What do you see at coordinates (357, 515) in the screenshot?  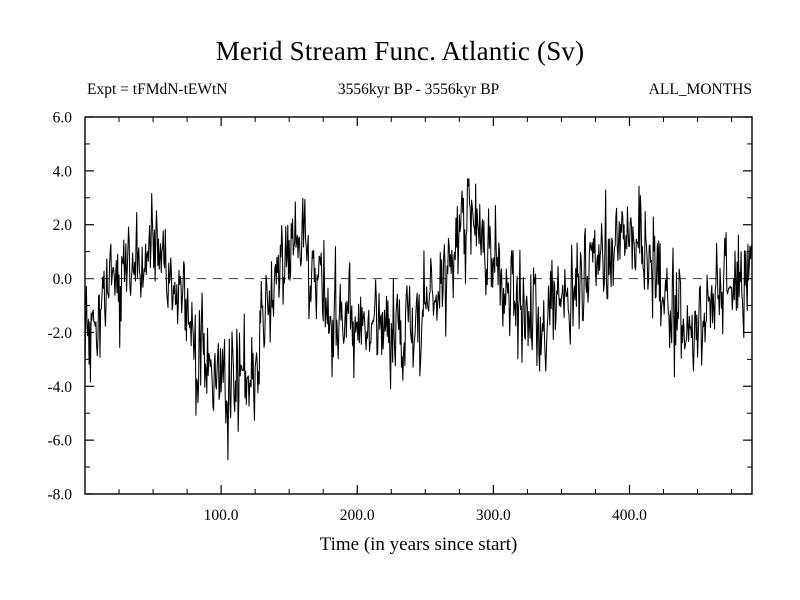 I see `x-tick-label: 200.0` at bounding box center [357, 515].